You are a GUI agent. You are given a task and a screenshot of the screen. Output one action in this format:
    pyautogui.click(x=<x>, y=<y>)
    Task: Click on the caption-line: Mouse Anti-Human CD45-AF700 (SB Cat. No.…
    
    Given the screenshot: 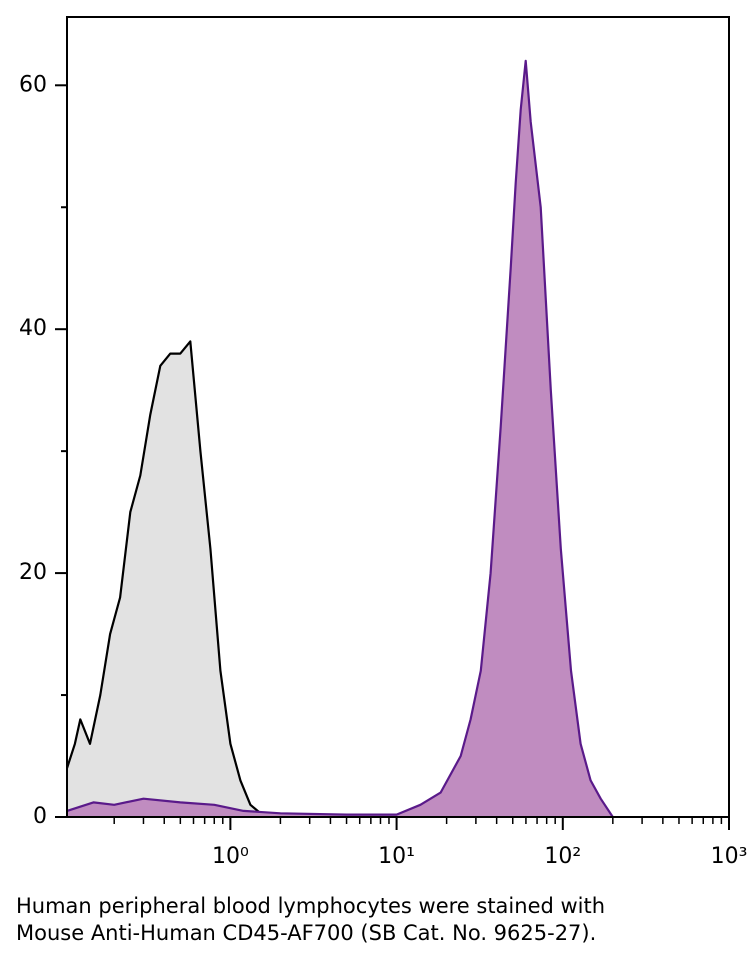 What is the action you would take?
    pyautogui.click(x=306, y=933)
    